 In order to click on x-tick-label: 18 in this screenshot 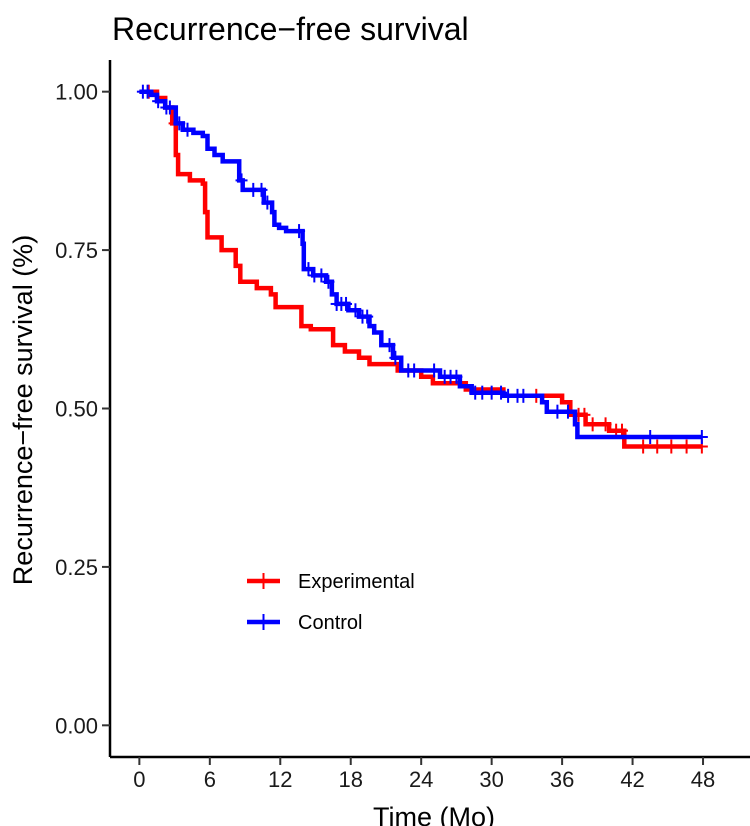, I will do `click(350, 779)`.